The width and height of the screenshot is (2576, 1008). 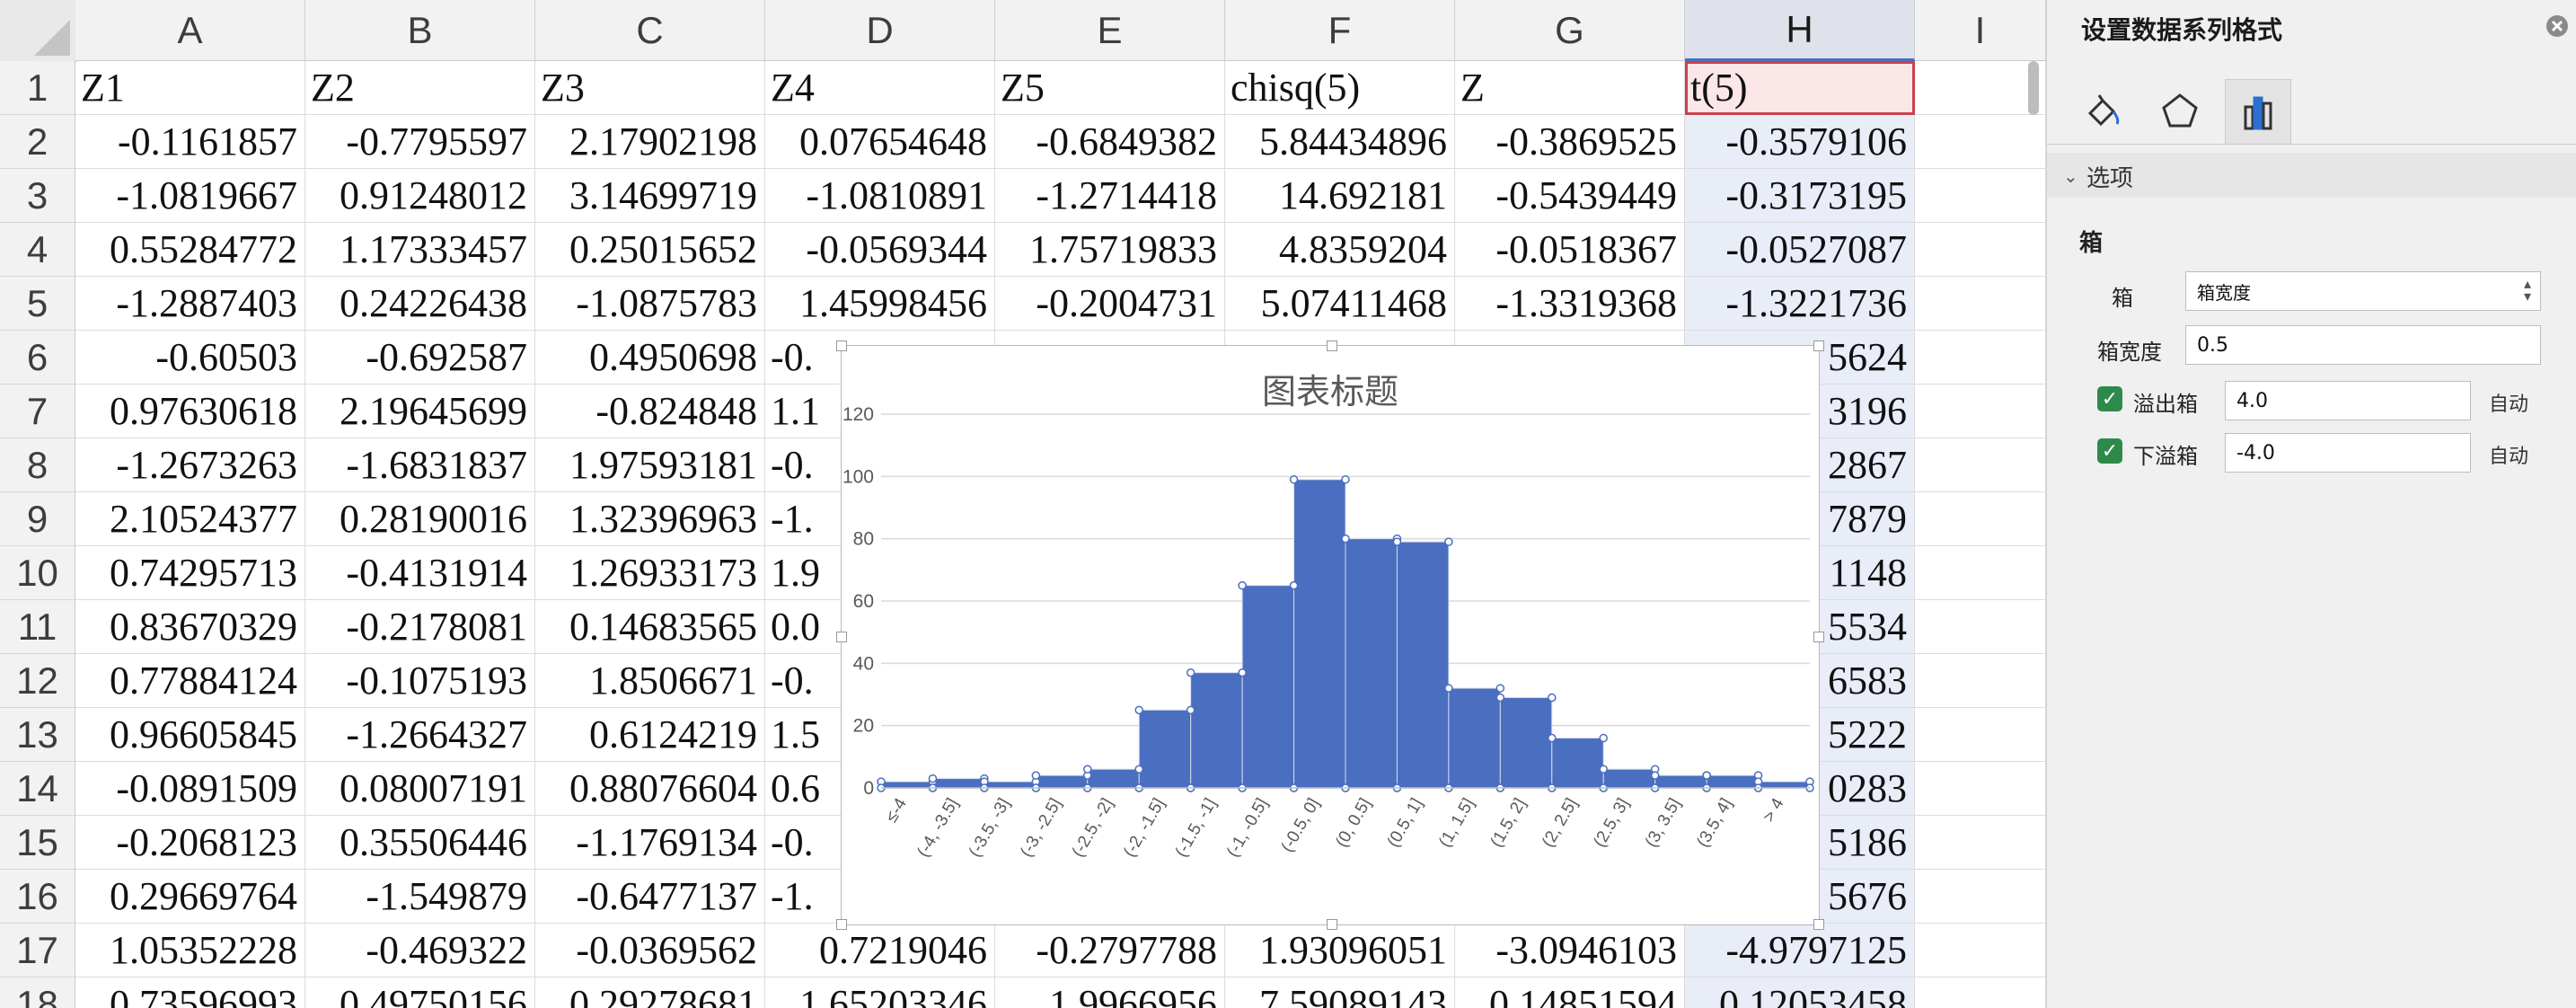 I want to click on table-cell: -0.1075193, so click(x=420, y=681).